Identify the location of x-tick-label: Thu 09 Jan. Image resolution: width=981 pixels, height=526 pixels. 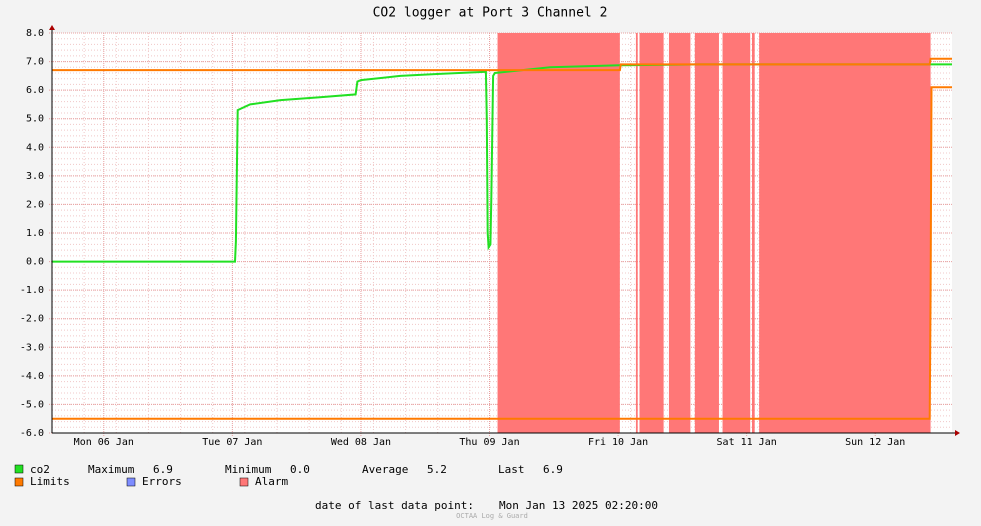
(489, 442).